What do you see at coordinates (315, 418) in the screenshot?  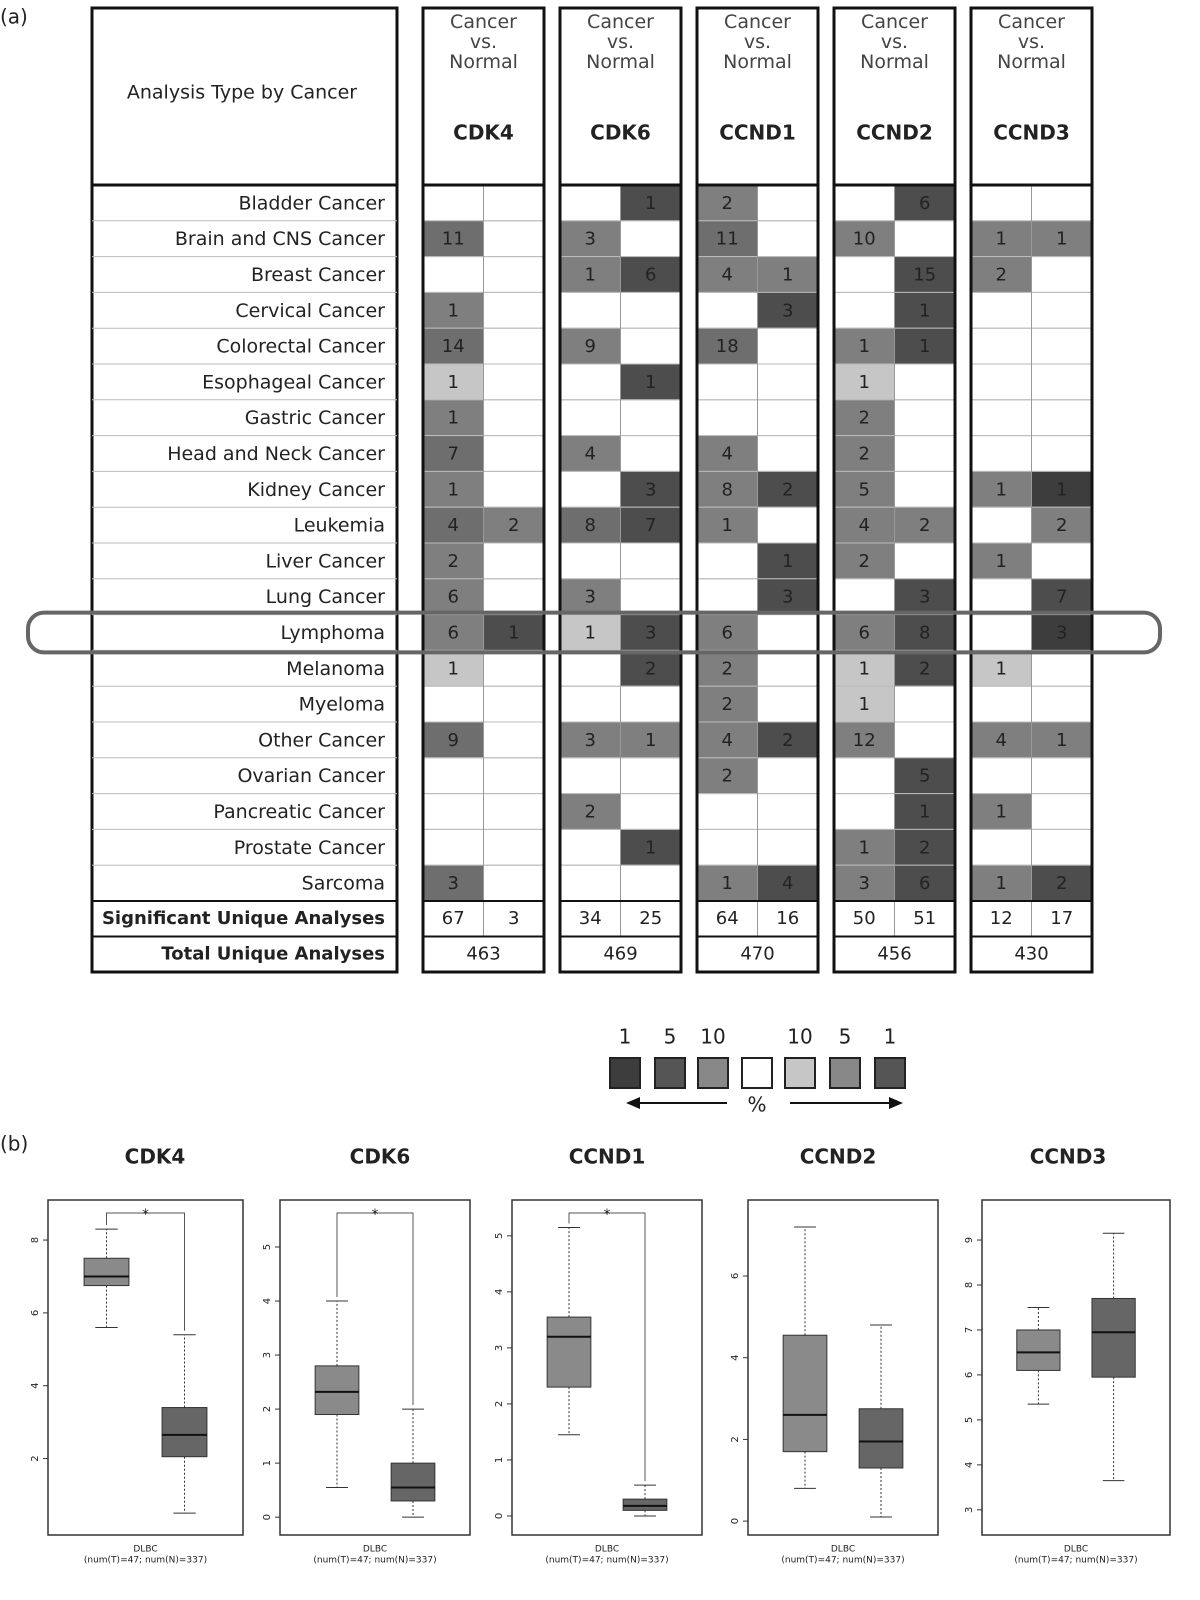 I see `row-label: Gastric Cancer` at bounding box center [315, 418].